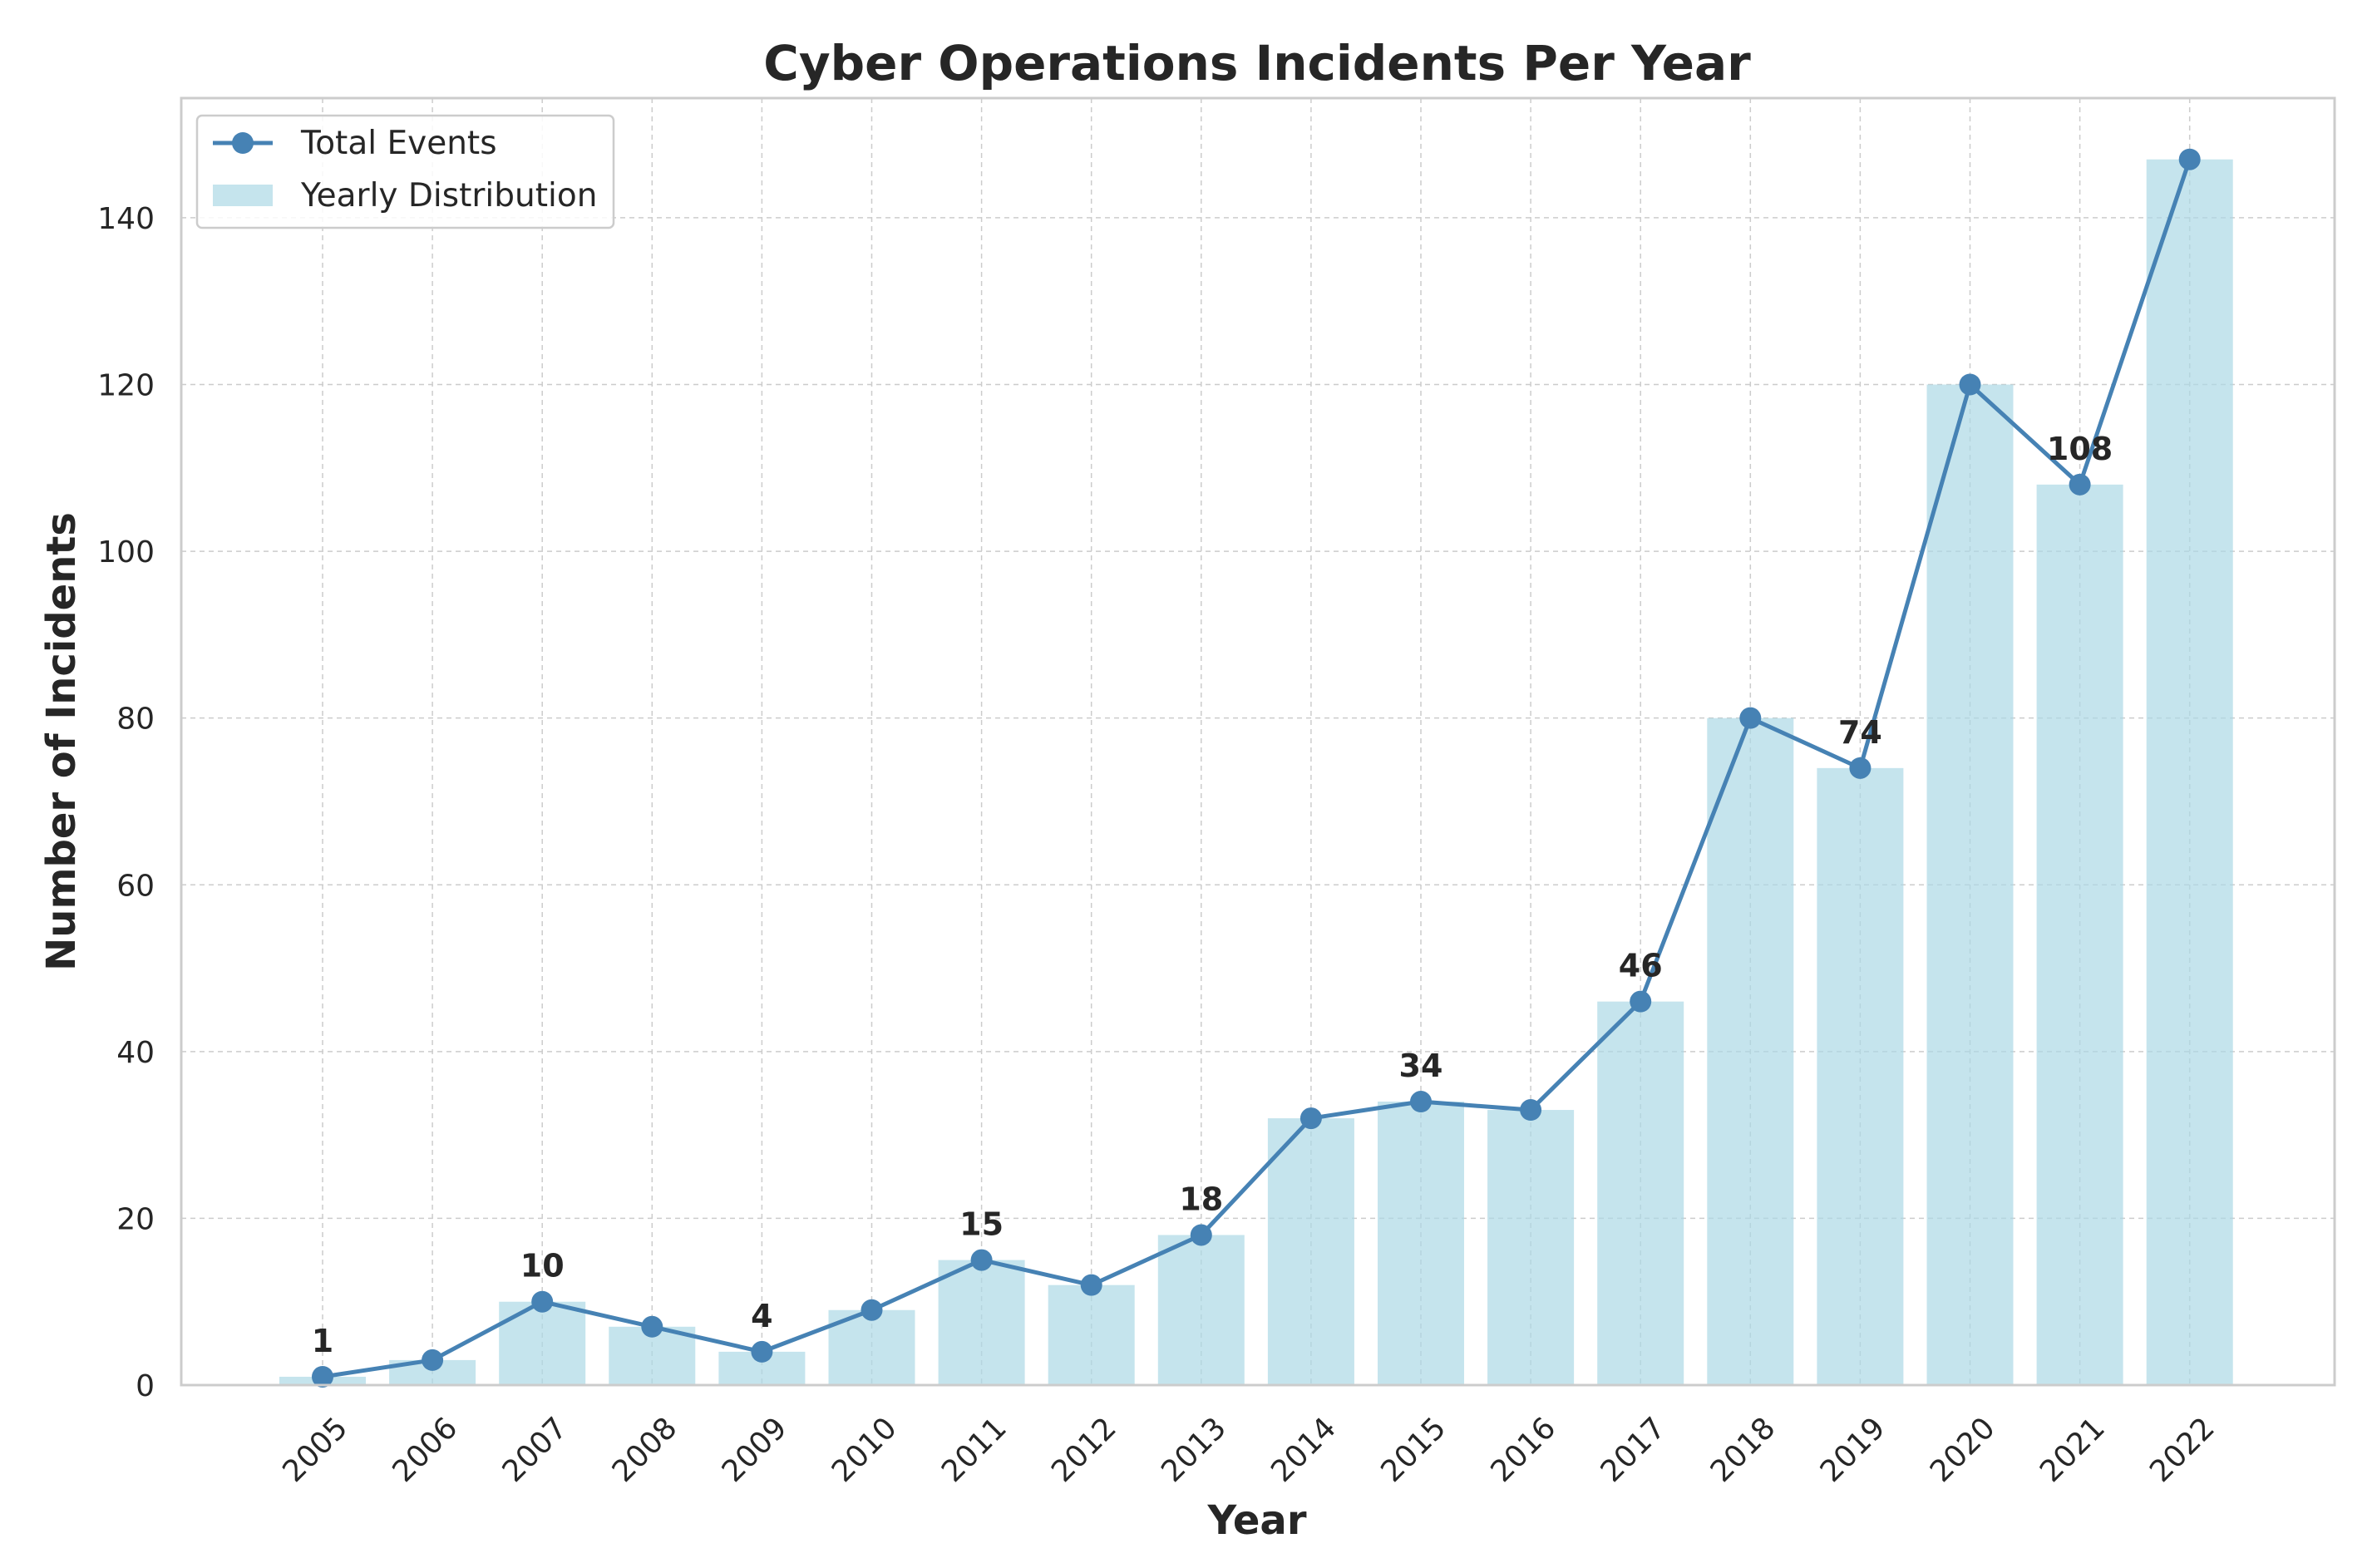 This screenshot has height=1568, width=2377. Describe the element at coordinates (426, 1450) in the screenshot. I see `x-tick-label-2006: 2006` at that location.